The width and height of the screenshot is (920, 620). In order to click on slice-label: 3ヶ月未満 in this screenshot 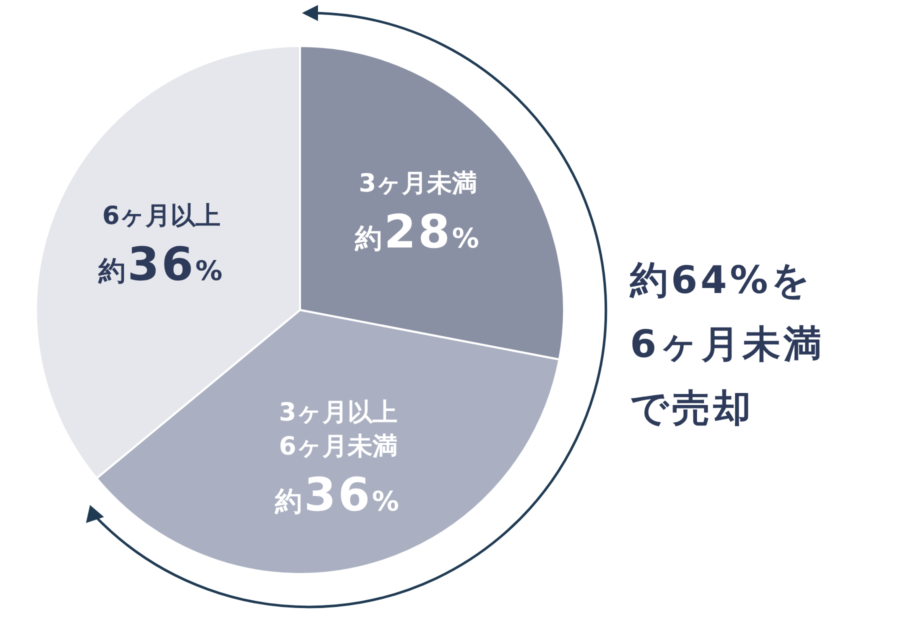, I will do `click(418, 183)`.